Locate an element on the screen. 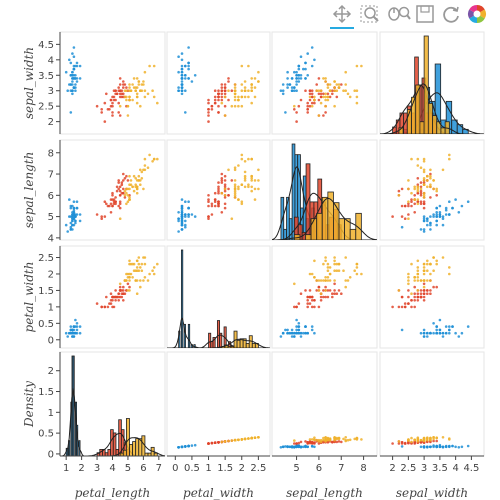 This screenshot has height=500, width=500. hist-bar-virginica is located at coordinates (253, 345).